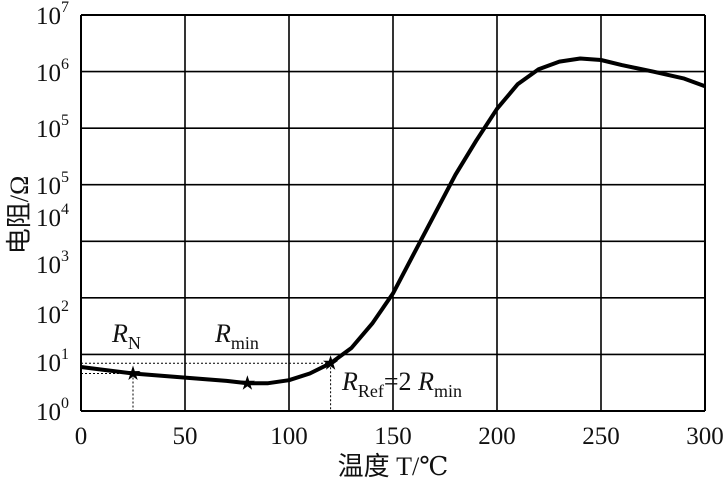  I want to click on star-marker-r-min, so click(247, 382).